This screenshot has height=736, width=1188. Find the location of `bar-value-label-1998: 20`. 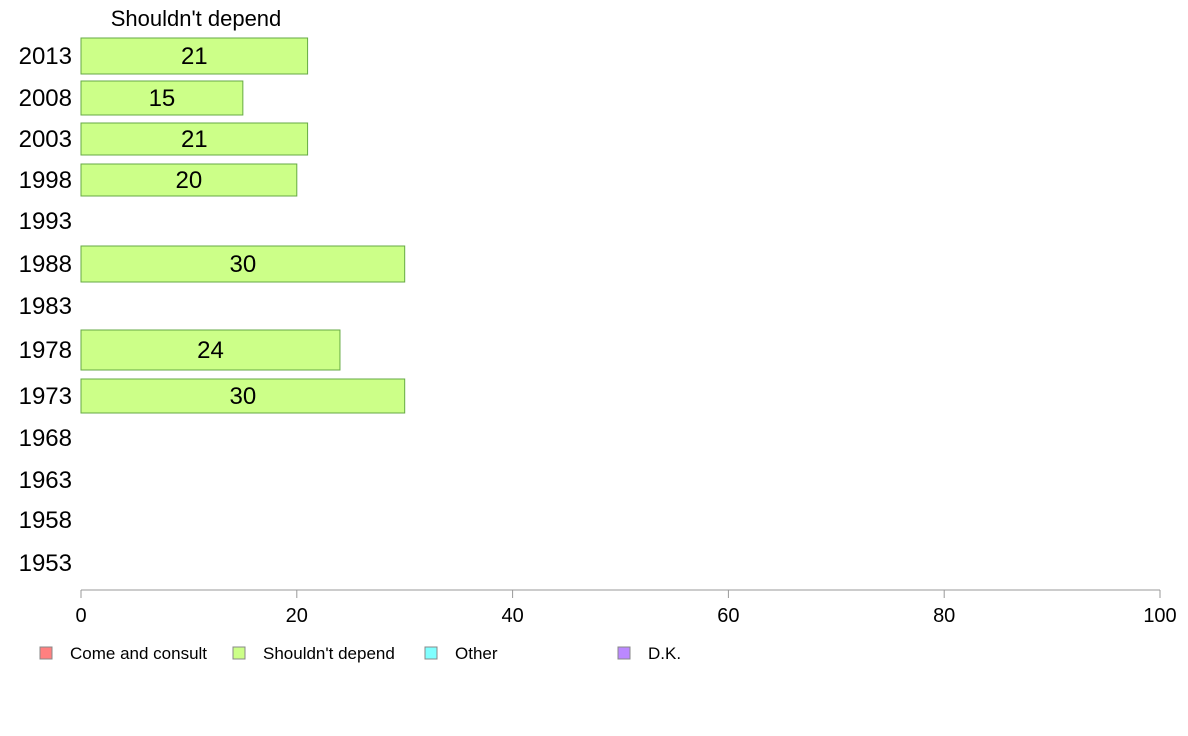

bar-value-label-1998: 20 is located at coordinates (189, 180).